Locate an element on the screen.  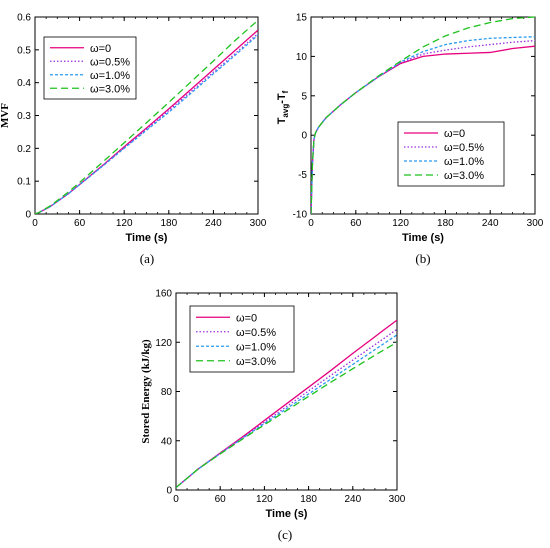
legend: ω=0ω=0.5% ω=1.0%ω=3.0% is located at coordinates (90, 68).